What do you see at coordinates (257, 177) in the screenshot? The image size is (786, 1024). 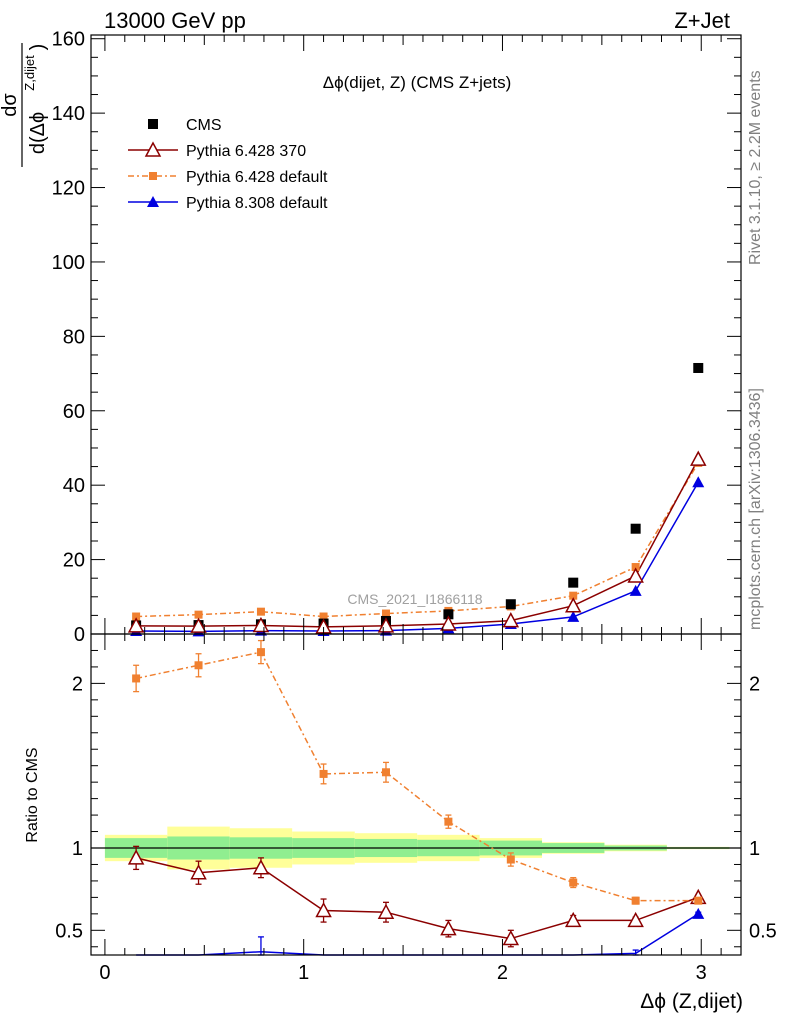 I see `legend-label-p6-default: Pythia 6.428 default` at bounding box center [257, 177].